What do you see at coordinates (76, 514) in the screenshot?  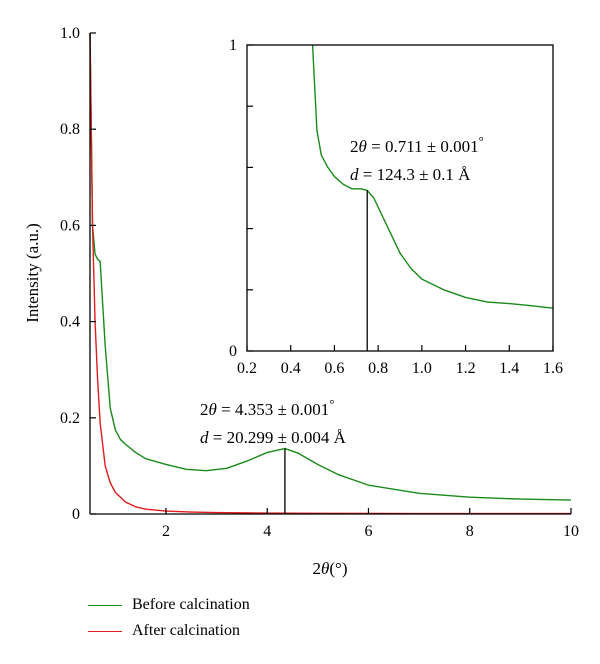 I see `main-ytick-label: 0` at bounding box center [76, 514].